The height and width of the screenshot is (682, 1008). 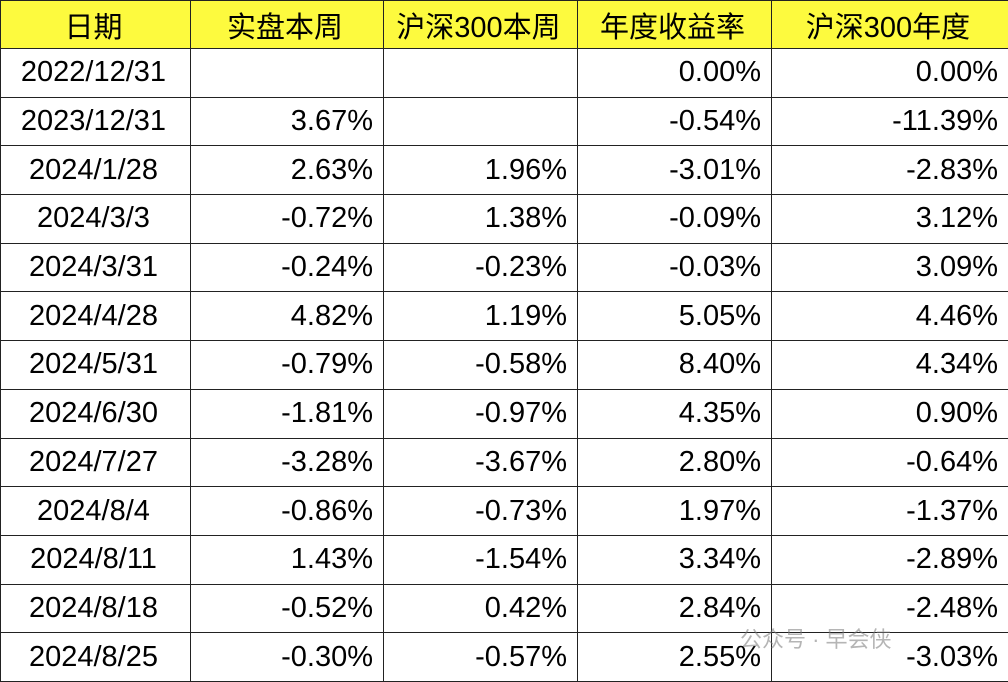 I want to click on table-row: 2024/3/31 -0.24% -0.23% -0.03% 3.09%, so click(x=504, y=267).